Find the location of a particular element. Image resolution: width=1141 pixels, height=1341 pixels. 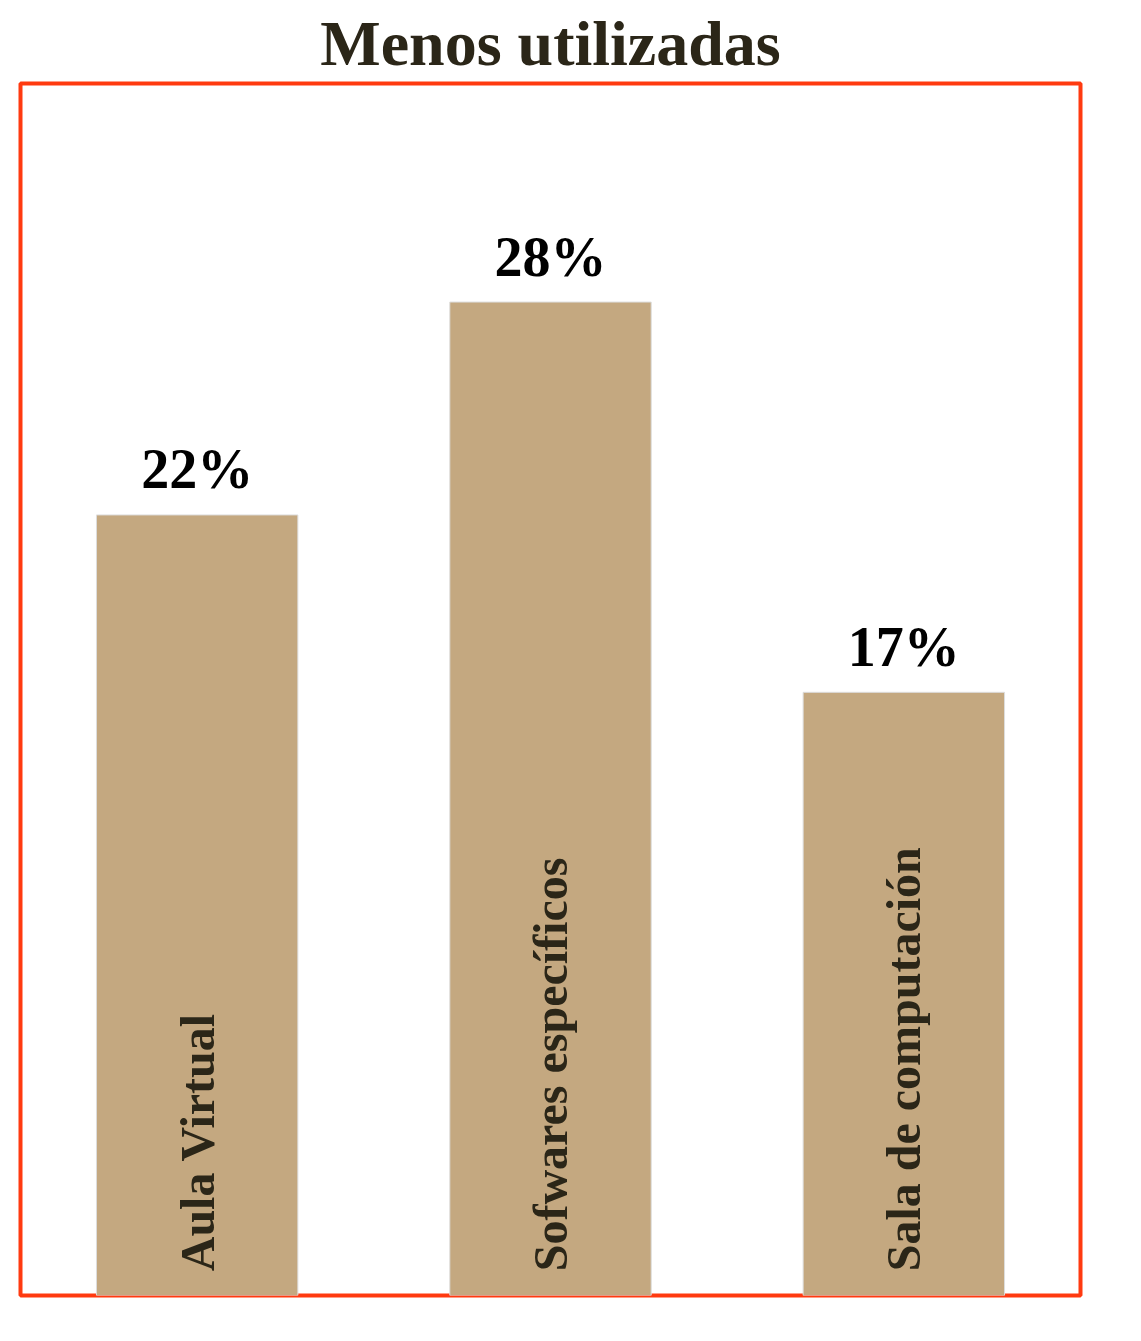

x-tick-label: Aula Virtual is located at coordinates (197, 1142).